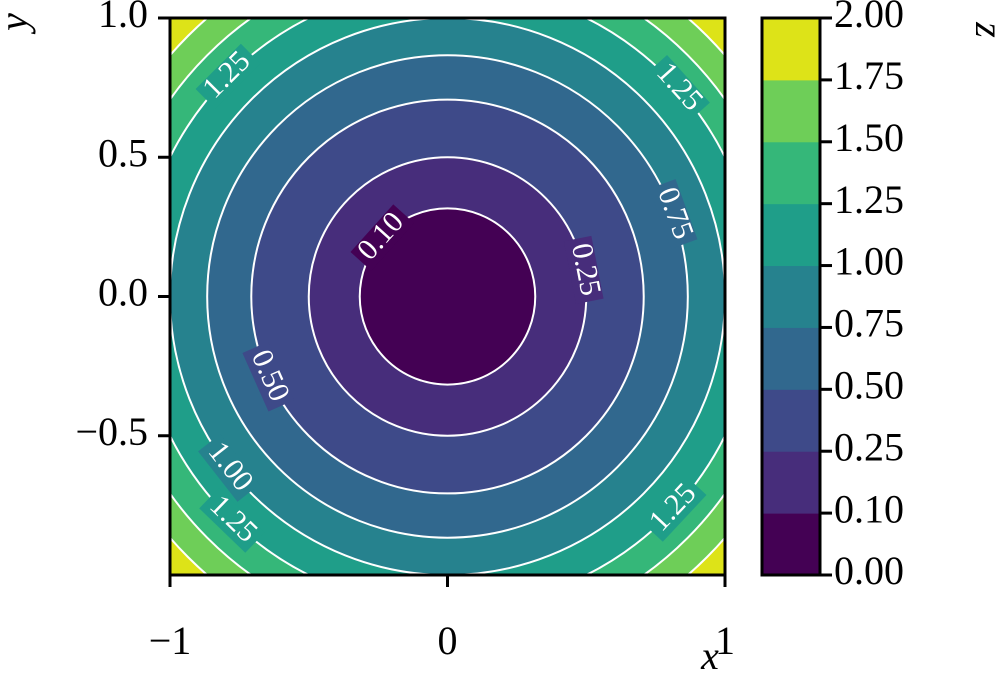 This screenshot has height=679, width=1000. What do you see at coordinates (170, 640) in the screenshot?
I see `x-tick-label: −1` at bounding box center [170, 640].